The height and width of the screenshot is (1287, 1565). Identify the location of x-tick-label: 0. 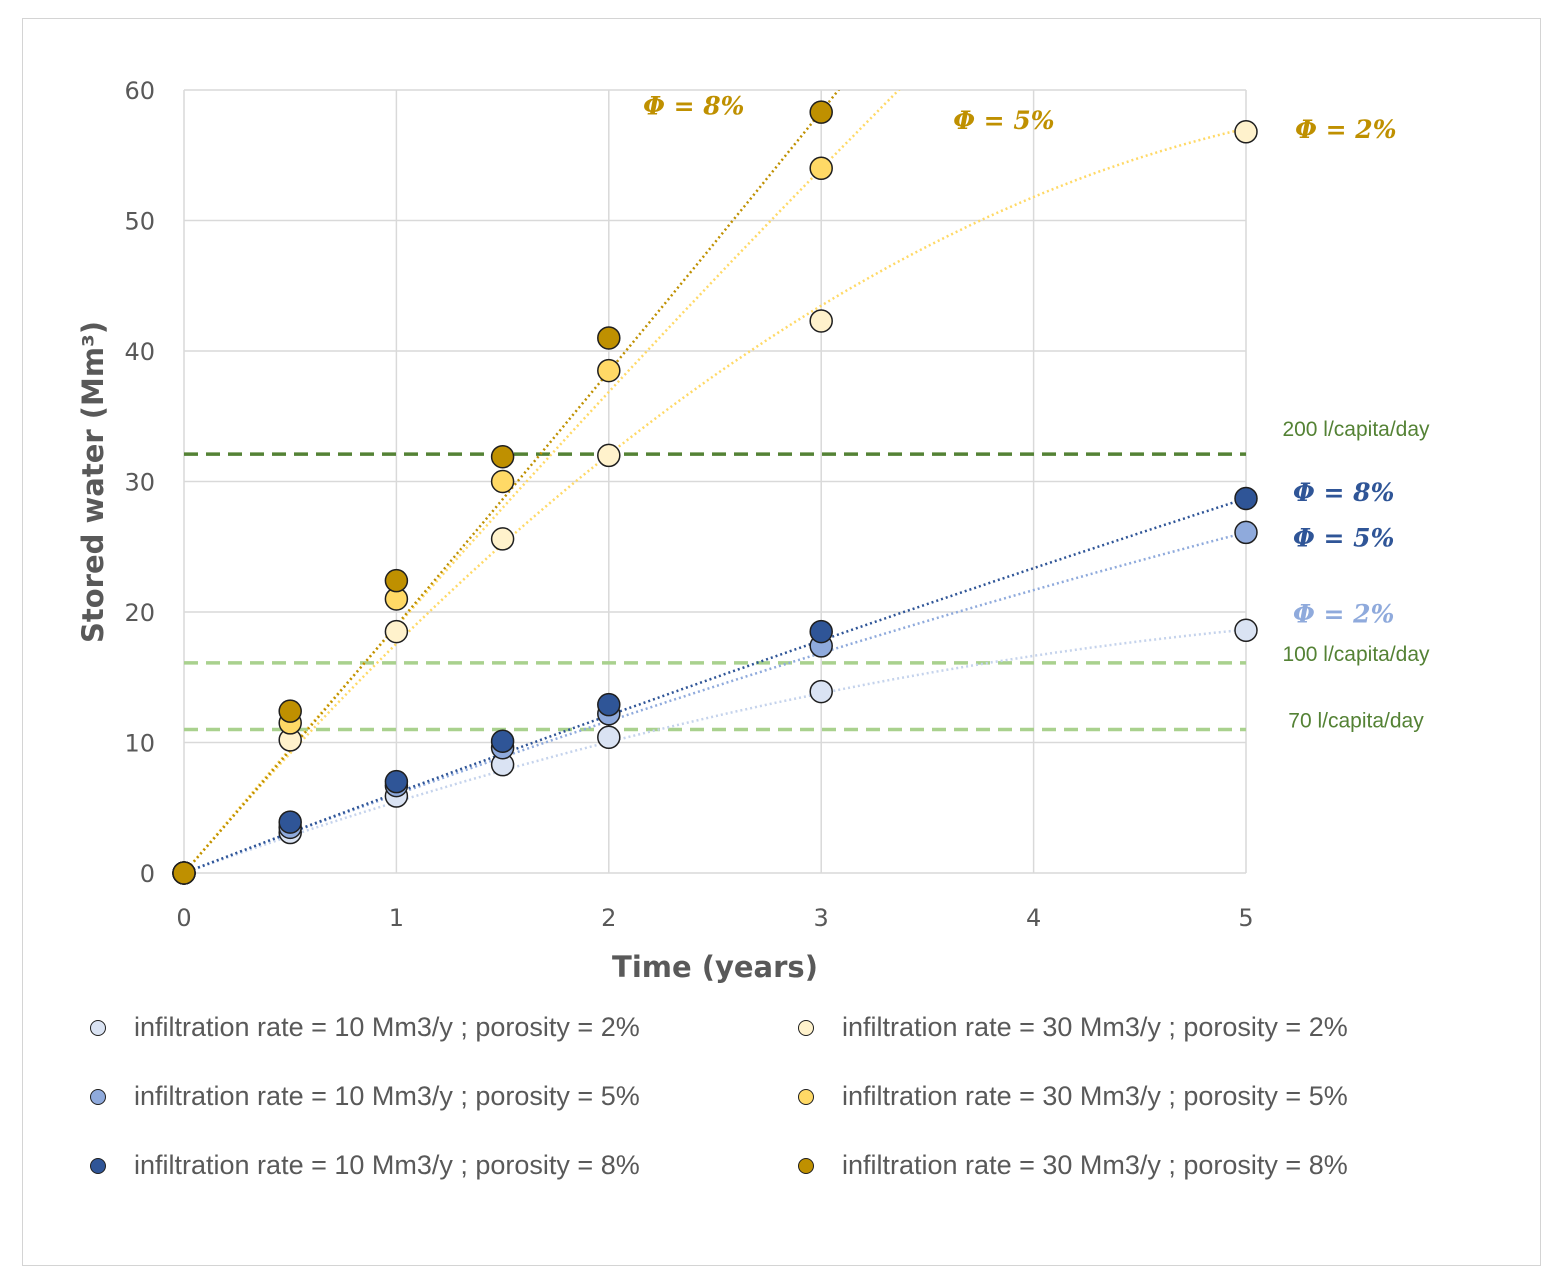
(183, 918).